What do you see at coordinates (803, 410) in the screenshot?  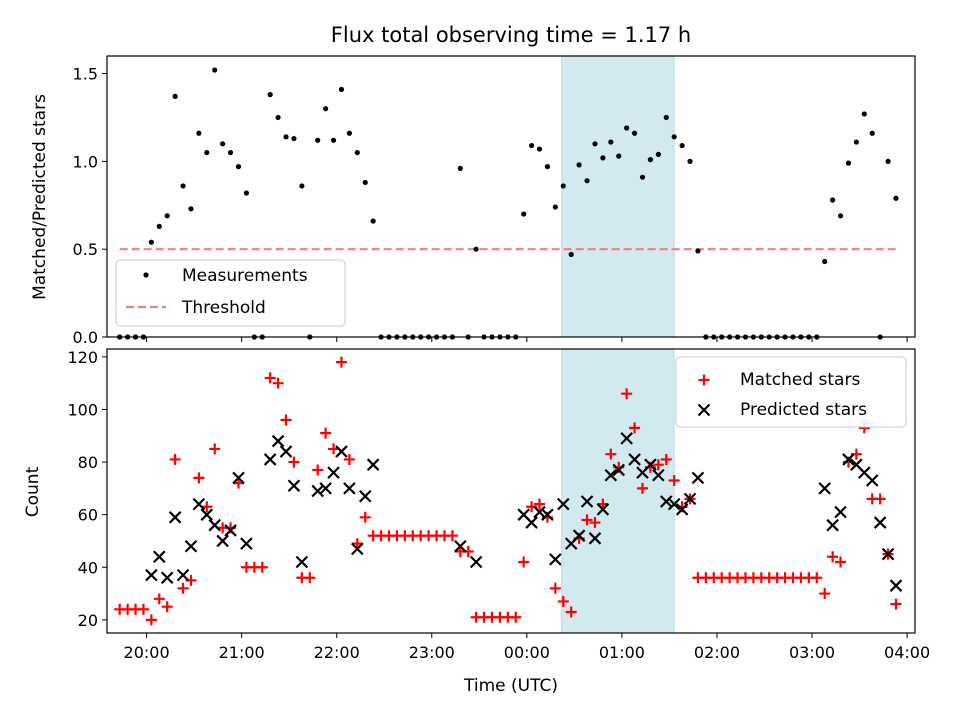 I see `legend-label-predicted: Predicted stars` at bounding box center [803, 410].